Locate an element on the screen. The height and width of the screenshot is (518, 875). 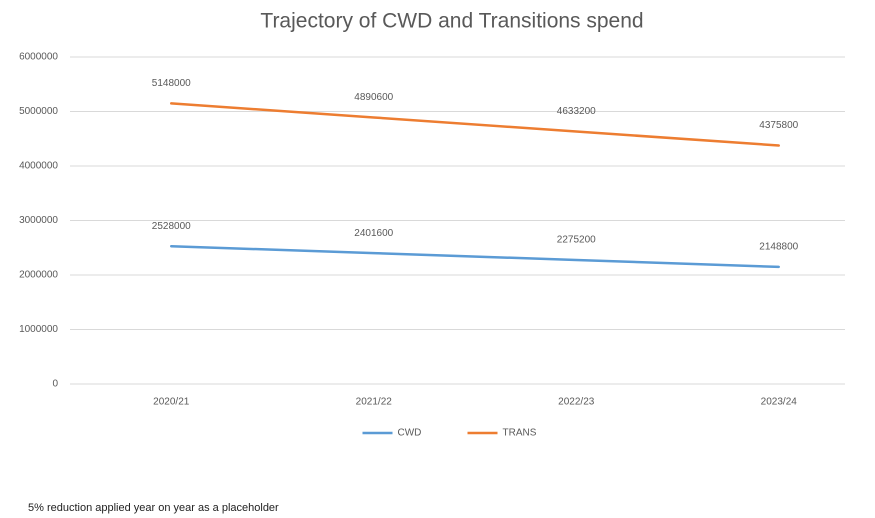
data-label: 2148800 is located at coordinates (778, 247).